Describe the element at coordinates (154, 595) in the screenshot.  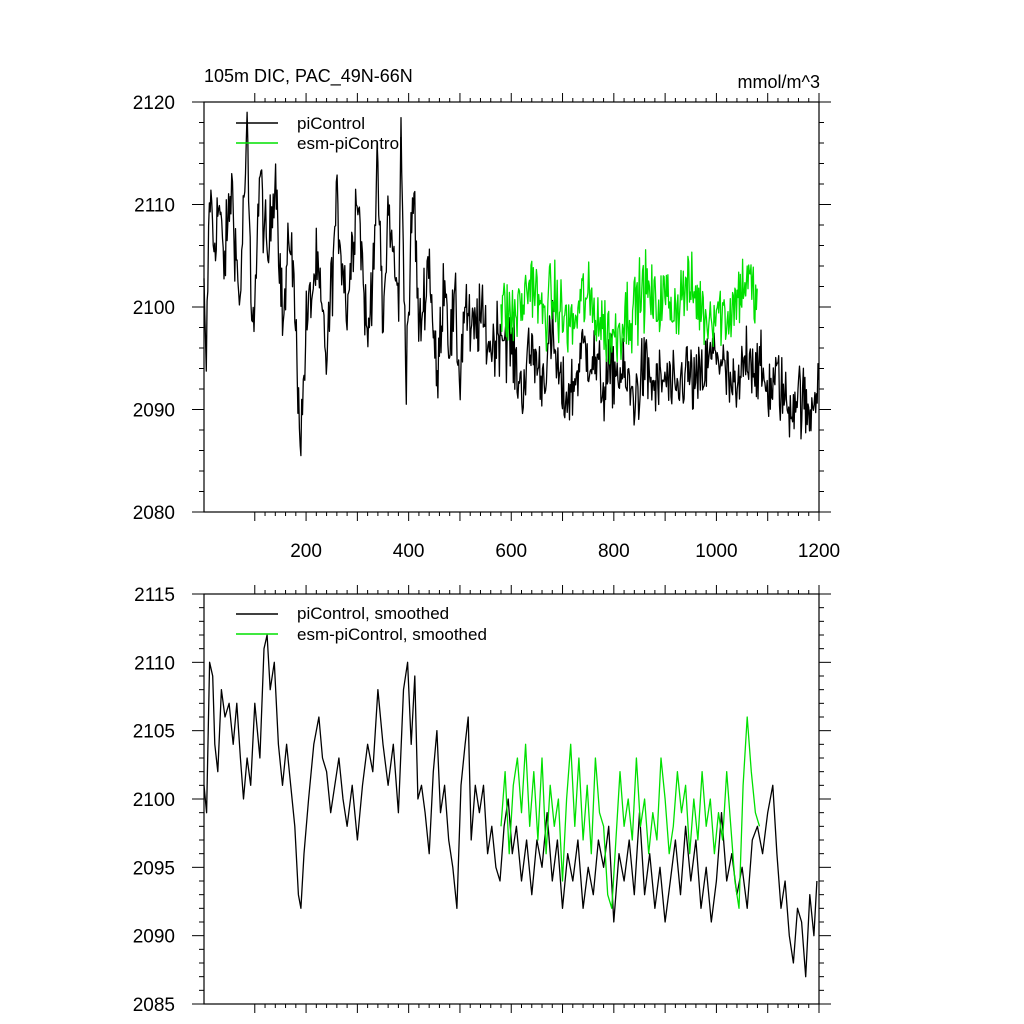
I see `y-tick-label: 2115` at that location.